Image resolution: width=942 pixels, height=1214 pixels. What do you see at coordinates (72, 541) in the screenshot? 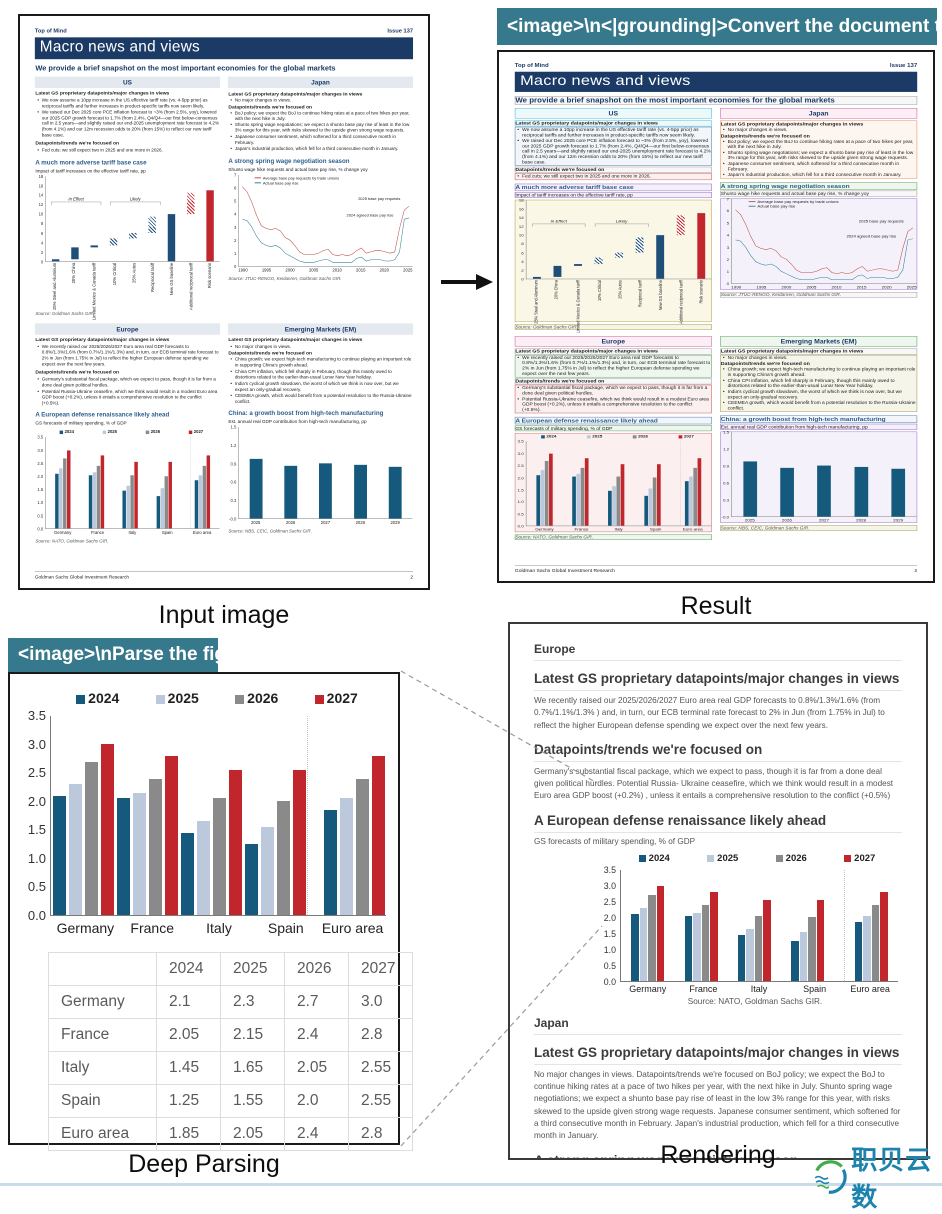
I see `europe-source: Source: NATO, Goldman Sachs GIR.` at bounding box center [72, 541].